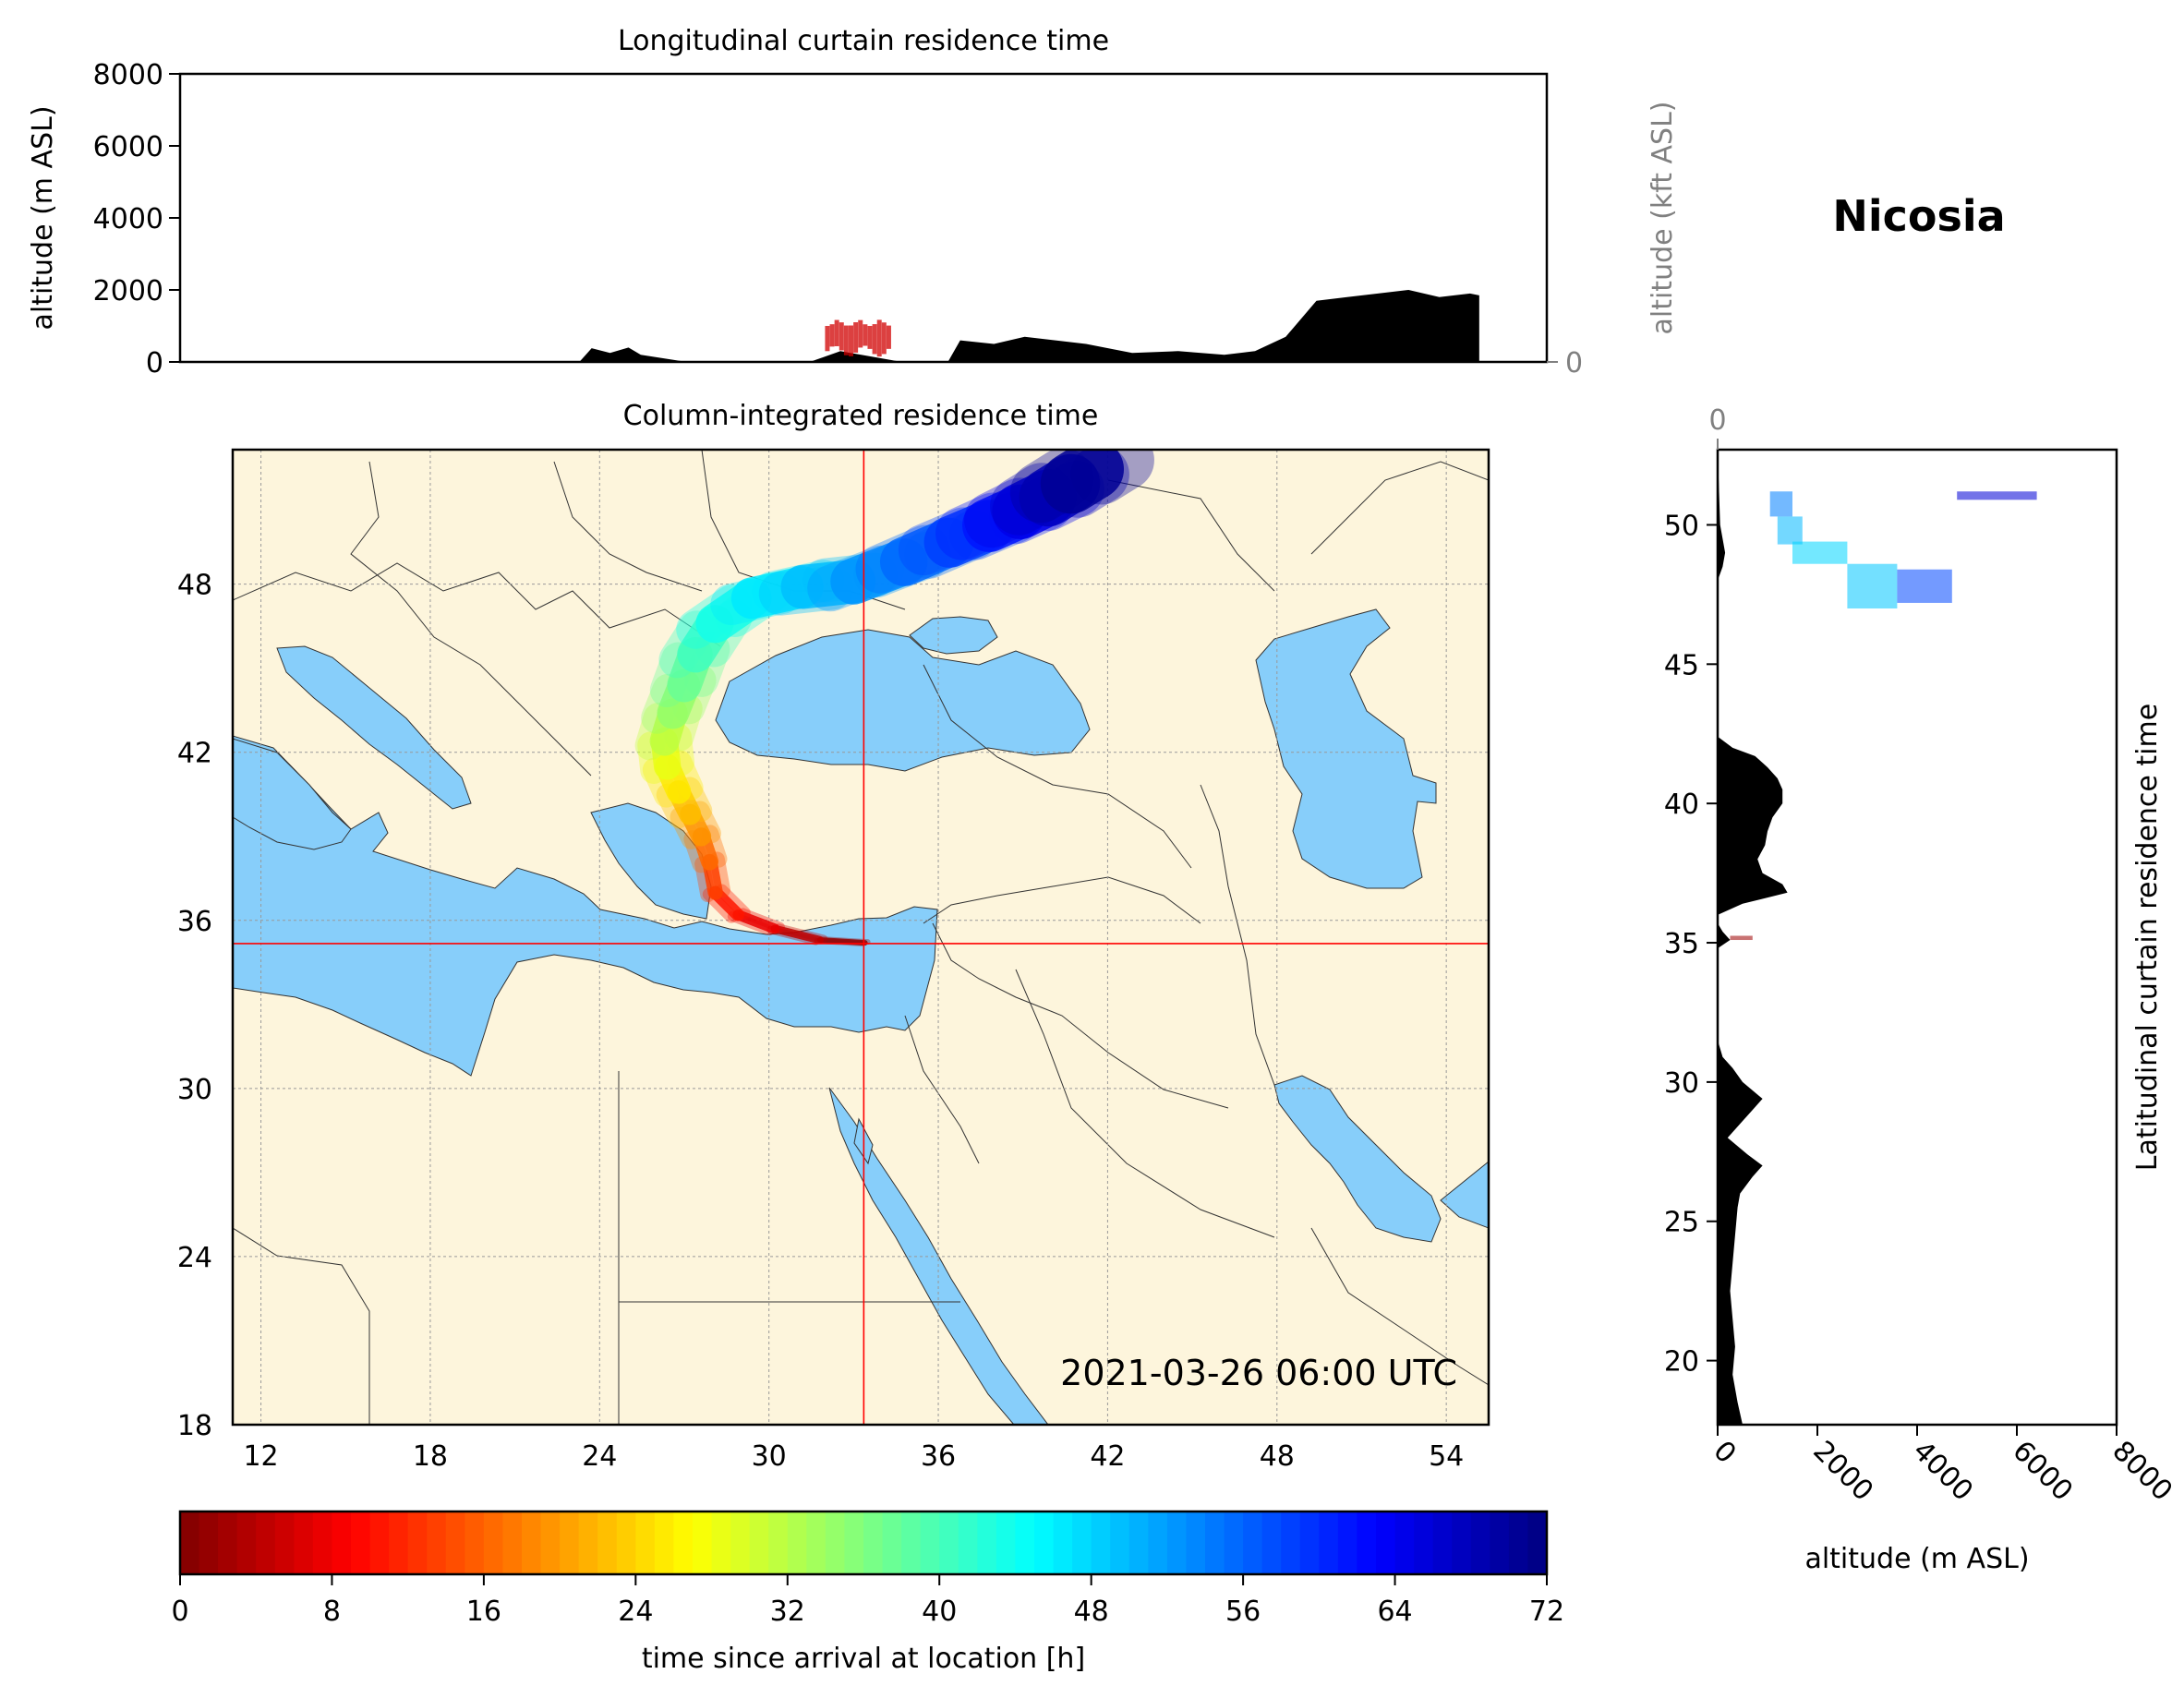 The height and width of the screenshot is (1698, 2184). I want to click on longitudinal-ylabel: altitude (m ASL), so click(43, 217).